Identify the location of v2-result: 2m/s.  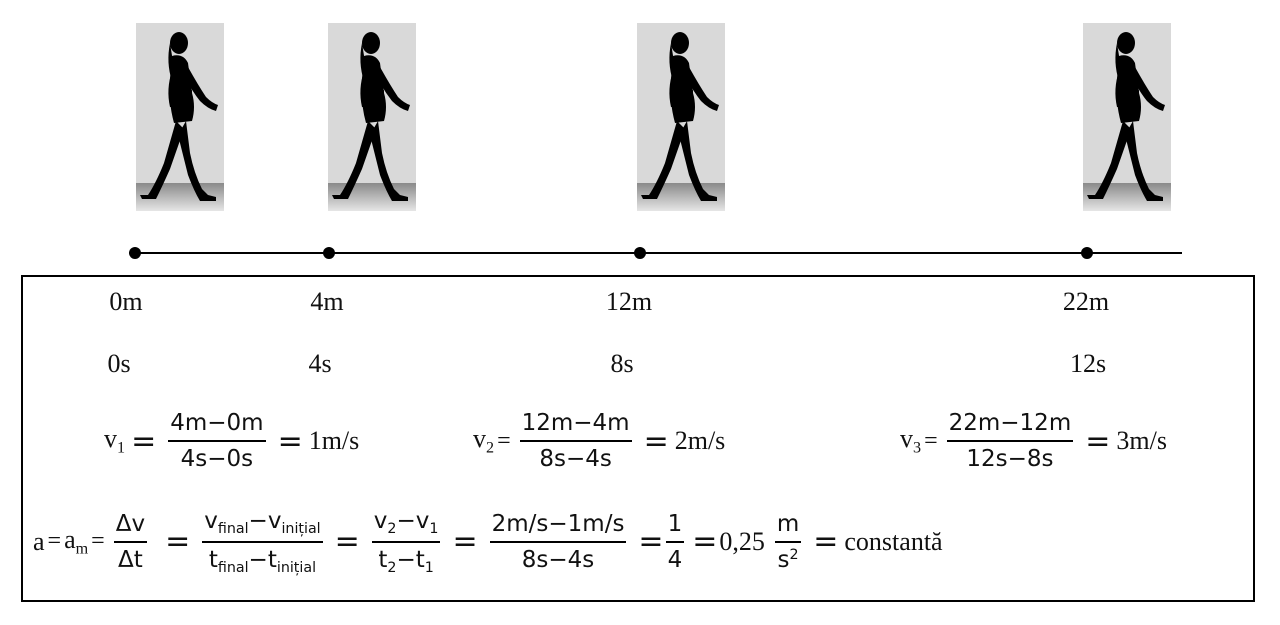
(700, 440).